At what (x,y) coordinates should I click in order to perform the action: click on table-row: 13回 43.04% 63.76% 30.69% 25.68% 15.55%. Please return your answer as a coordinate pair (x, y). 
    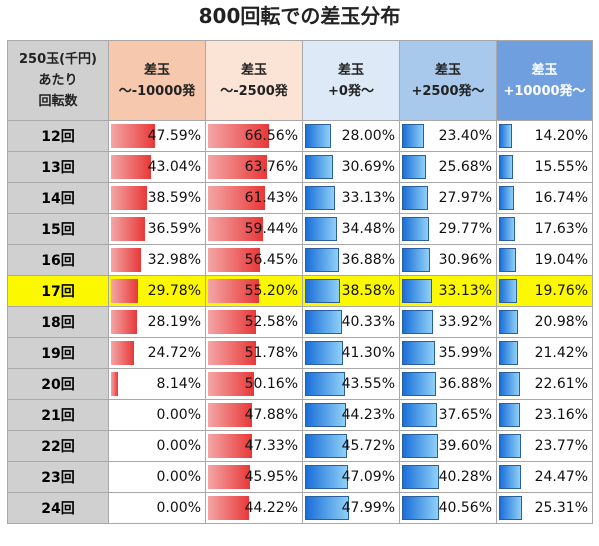
    Looking at the image, I should click on (300, 167).